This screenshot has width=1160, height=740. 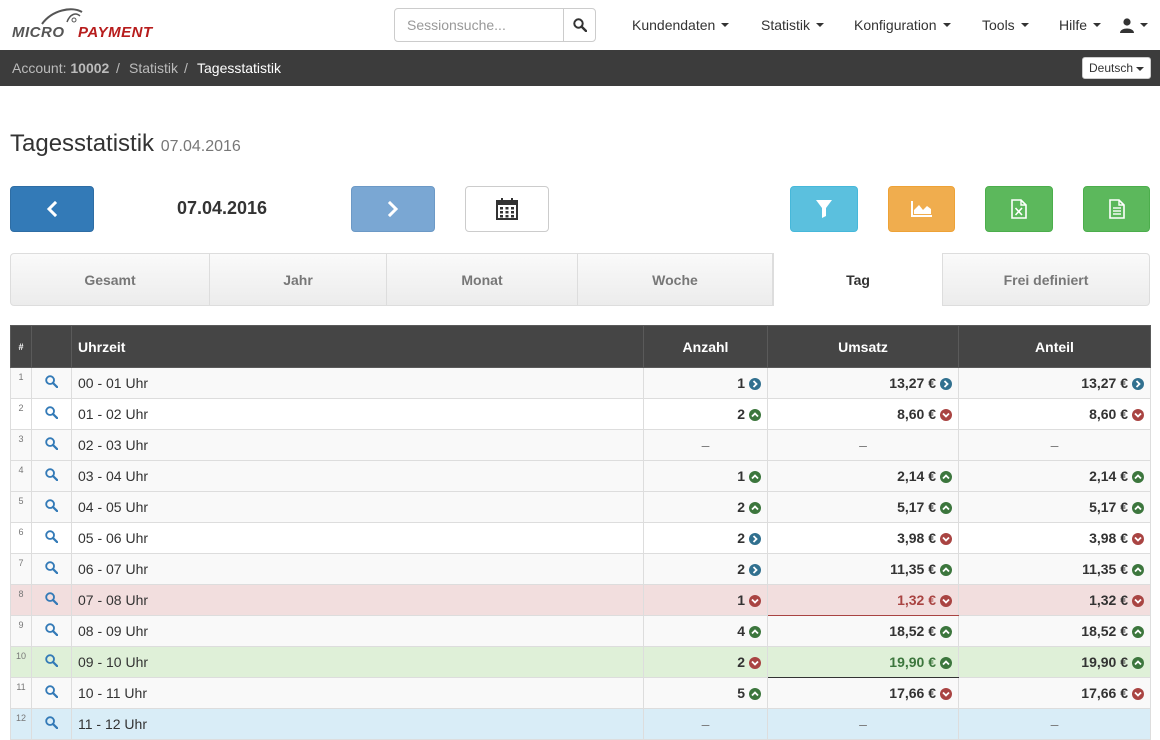 I want to click on anteil-cell: 8,60 €, so click(x=1054, y=414).